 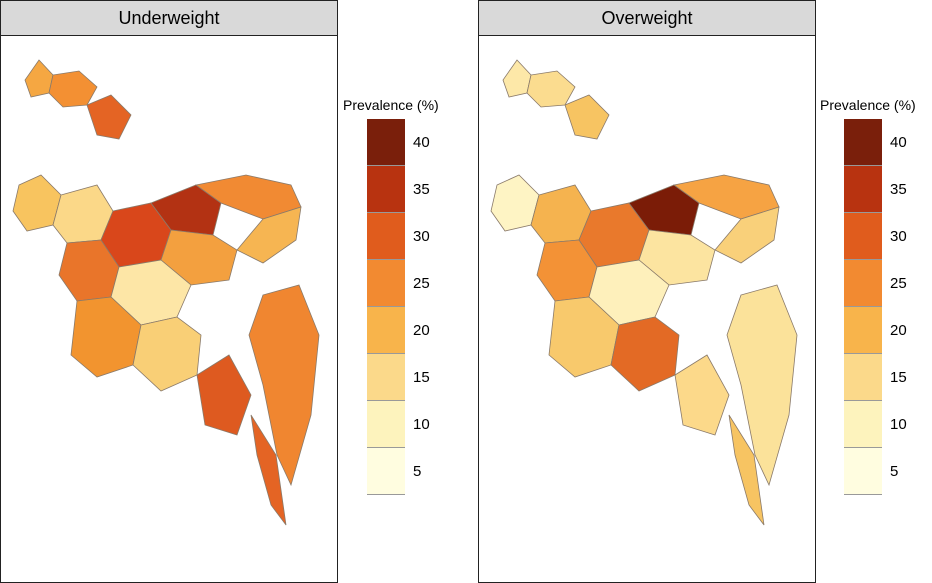 I want to click on overweight-legend-title: Prevalence (%), so click(x=868, y=105).